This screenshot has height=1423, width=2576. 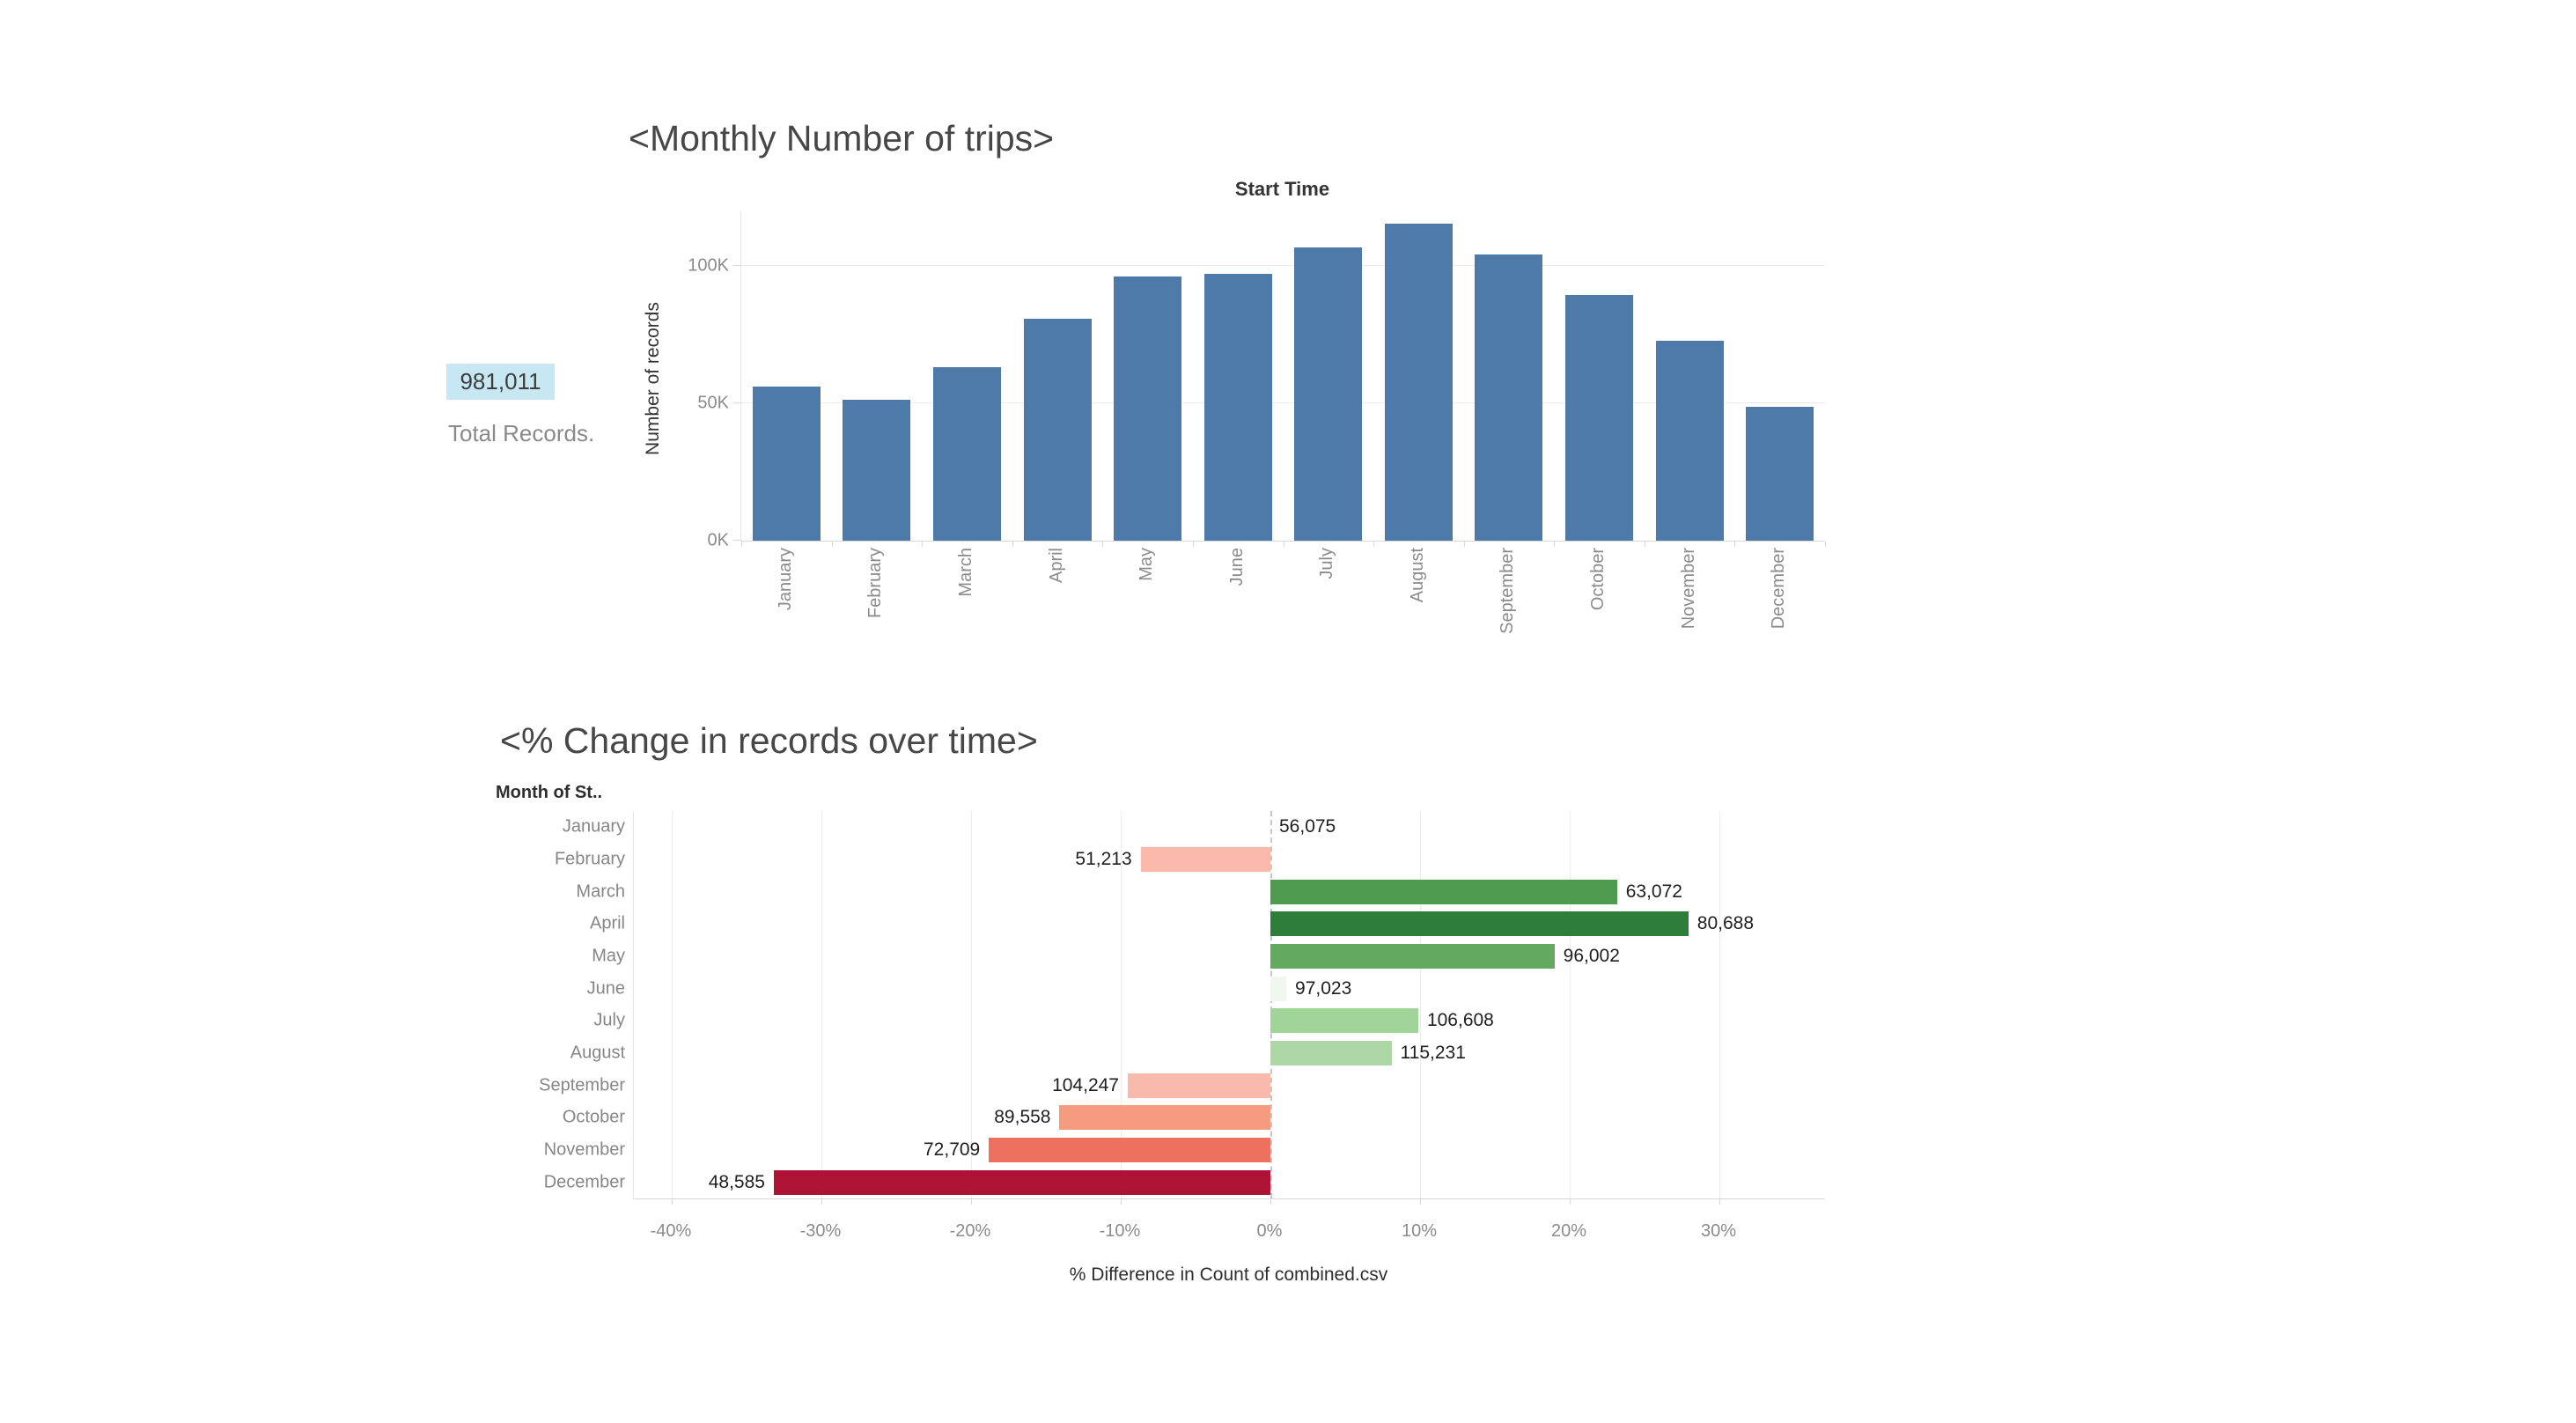 What do you see at coordinates (609, 1020) in the screenshot?
I see `row-label-july: July` at bounding box center [609, 1020].